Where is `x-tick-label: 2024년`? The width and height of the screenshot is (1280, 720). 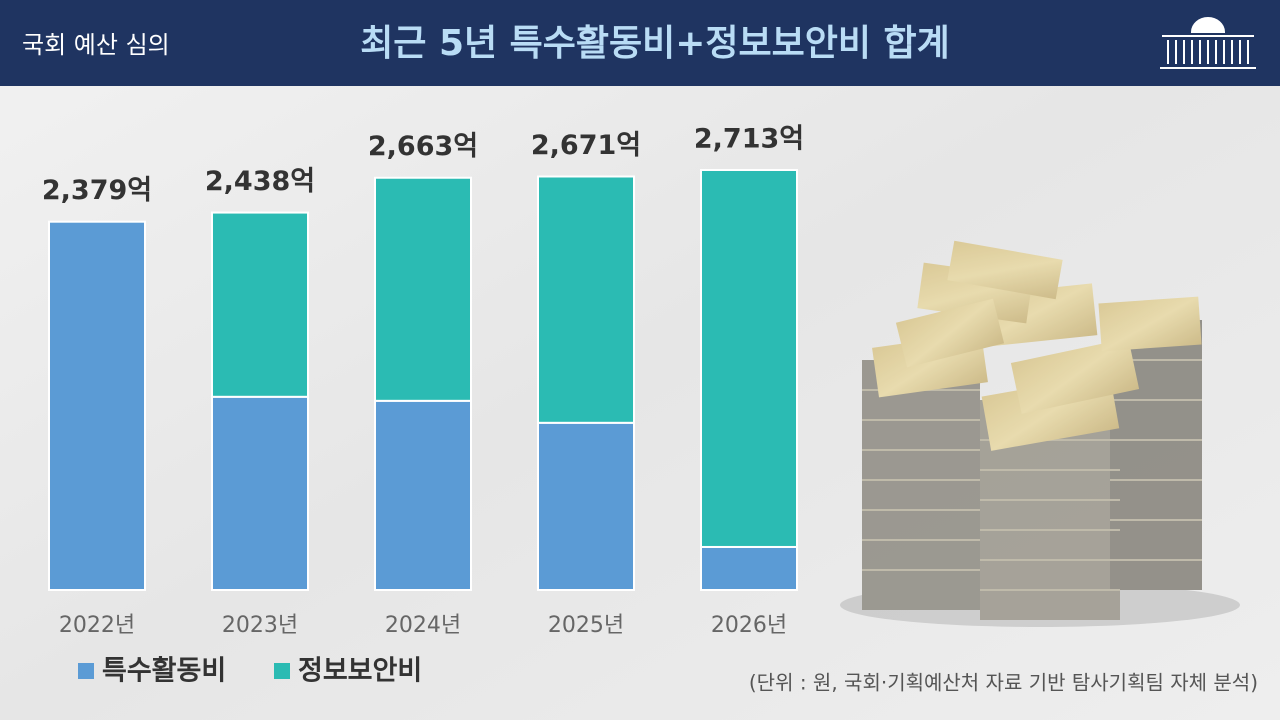 x-tick-label: 2024년 is located at coordinates (423, 625).